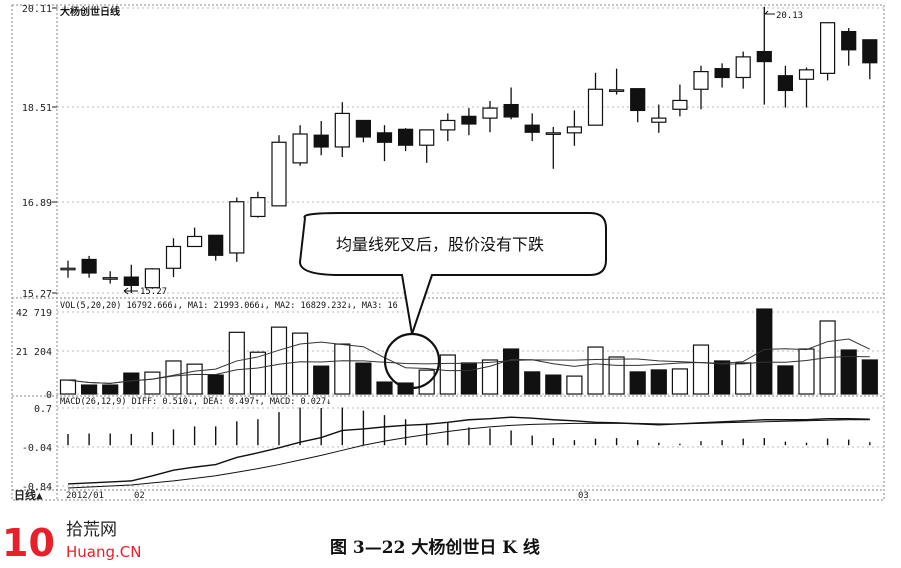 The height and width of the screenshot is (568, 901). I want to click on chart-title: 大杨创世日线, so click(90, 11).